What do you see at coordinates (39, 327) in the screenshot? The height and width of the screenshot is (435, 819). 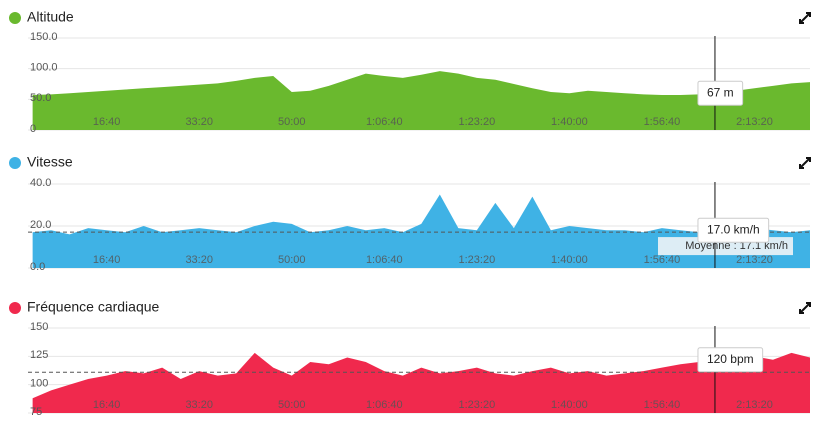 I see `y-tick-label: 150` at bounding box center [39, 327].